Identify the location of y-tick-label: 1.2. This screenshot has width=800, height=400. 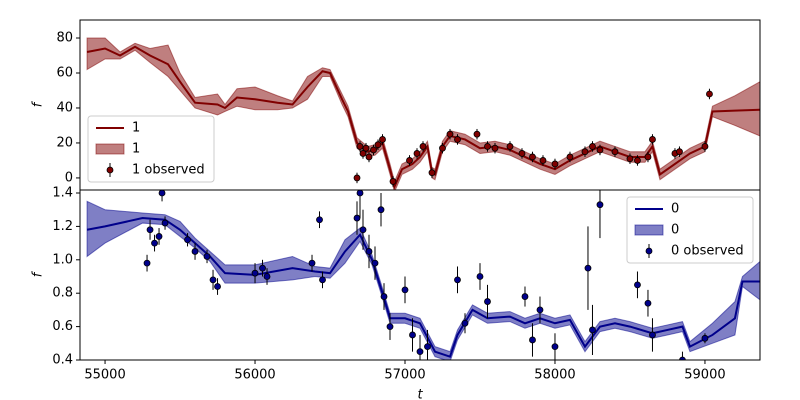
(62, 226).